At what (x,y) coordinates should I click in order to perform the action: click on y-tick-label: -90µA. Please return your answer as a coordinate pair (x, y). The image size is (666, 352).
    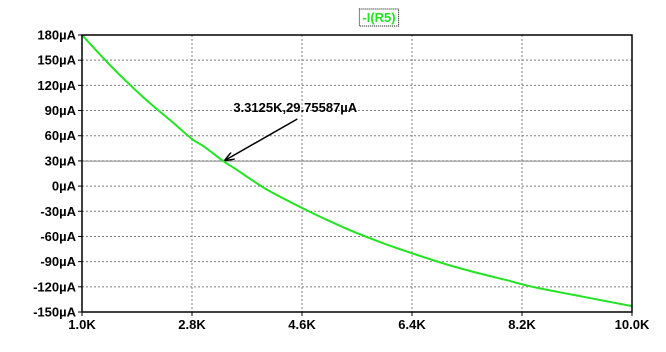
    Looking at the image, I should click on (58, 261).